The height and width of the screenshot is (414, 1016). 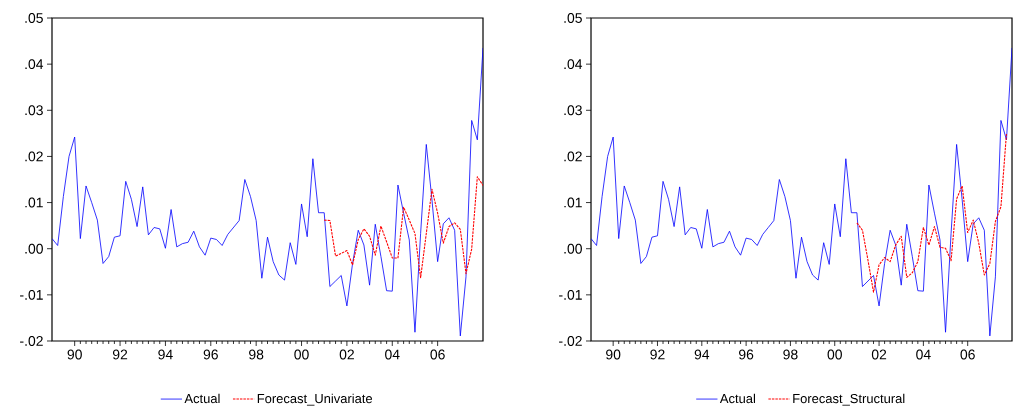 I want to click on legend-label: Forecast_Univariate, so click(x=315, y=399).